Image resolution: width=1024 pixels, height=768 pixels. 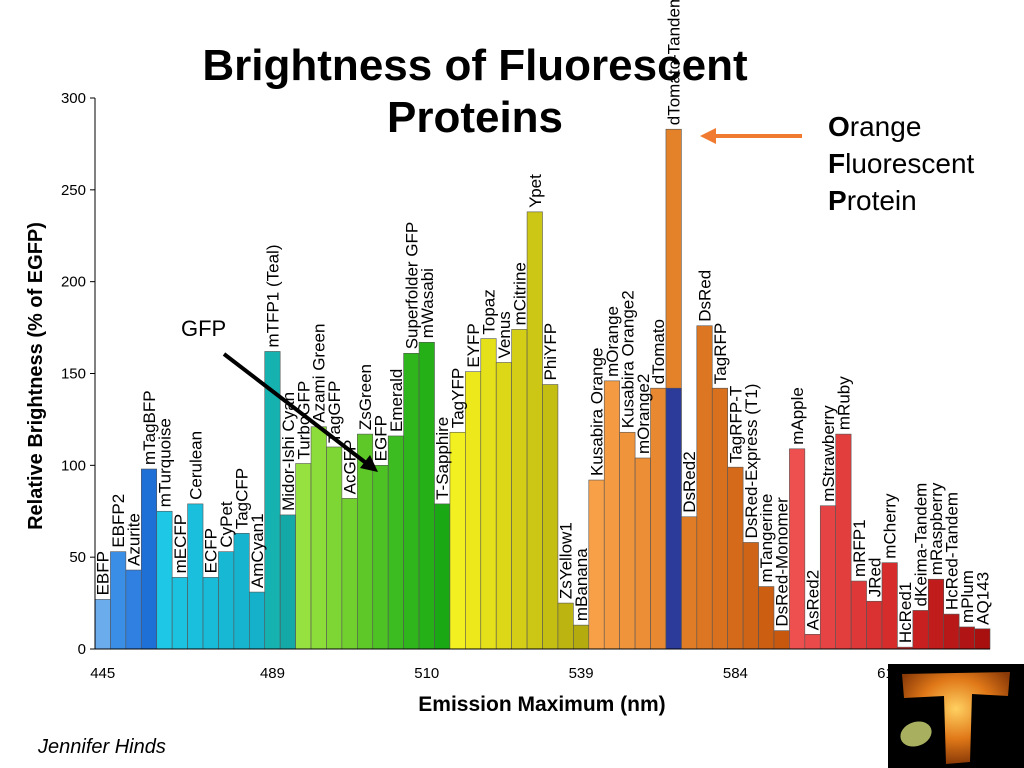 What do you see at coordinates (550, 352) in the screenshot?
I see `bar-label-phiyfp: PhiYFP` at bounding box center [550, 352].